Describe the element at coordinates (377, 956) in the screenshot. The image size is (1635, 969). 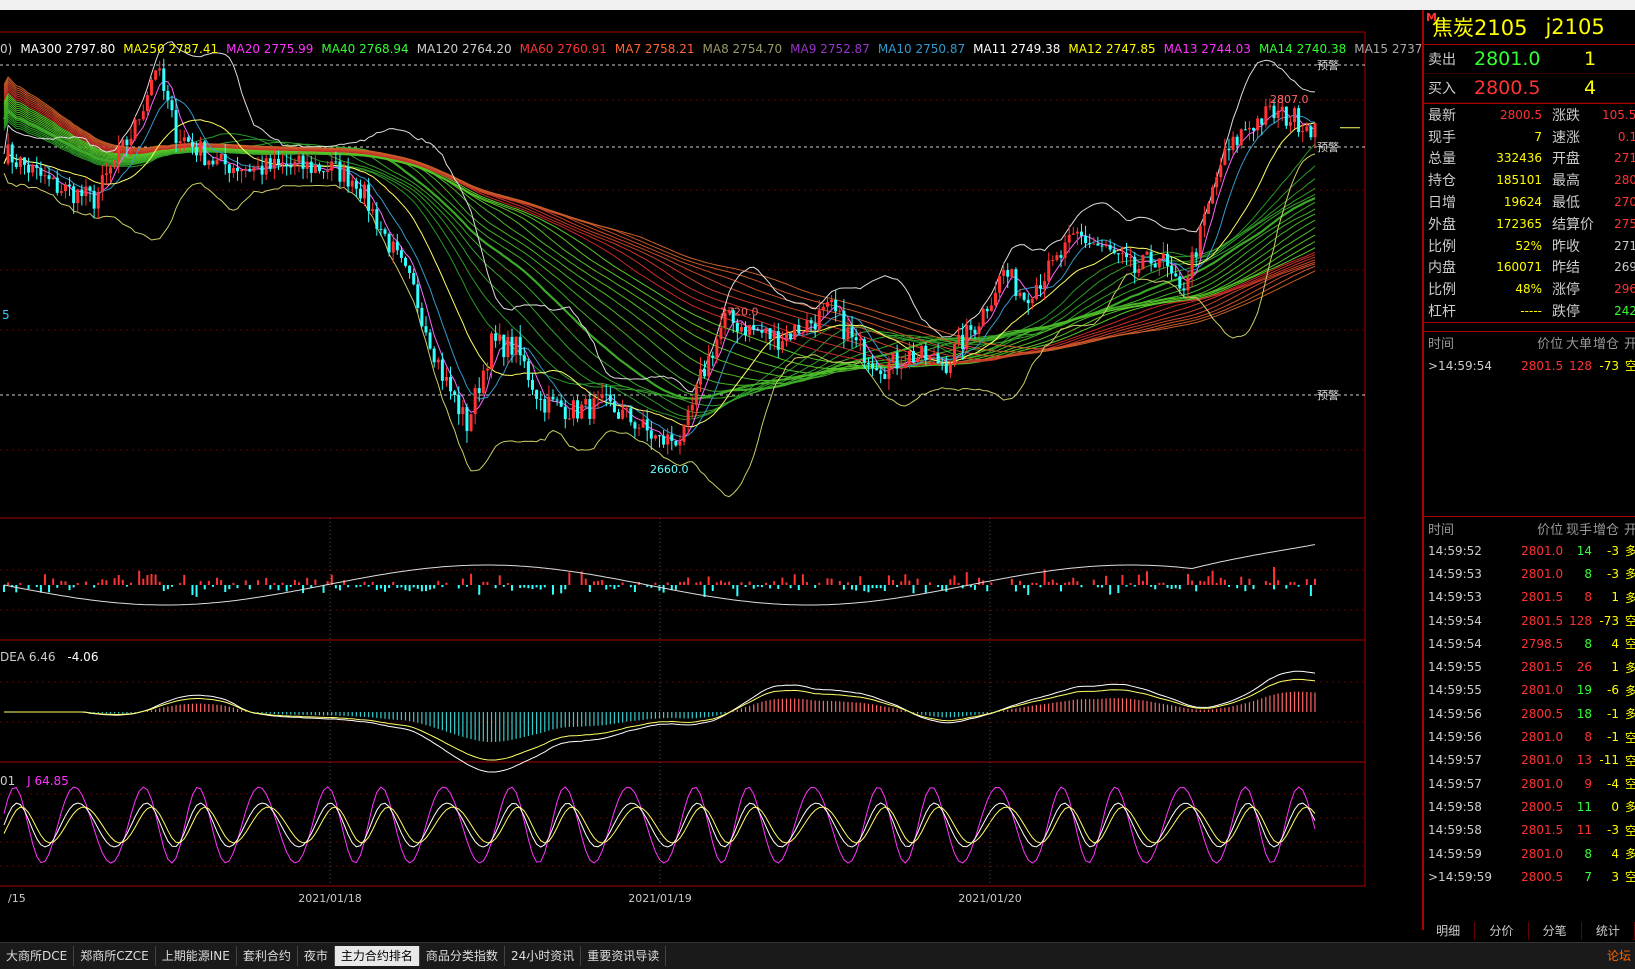
I see `bottom-tab: 主力合约排名` at that location.